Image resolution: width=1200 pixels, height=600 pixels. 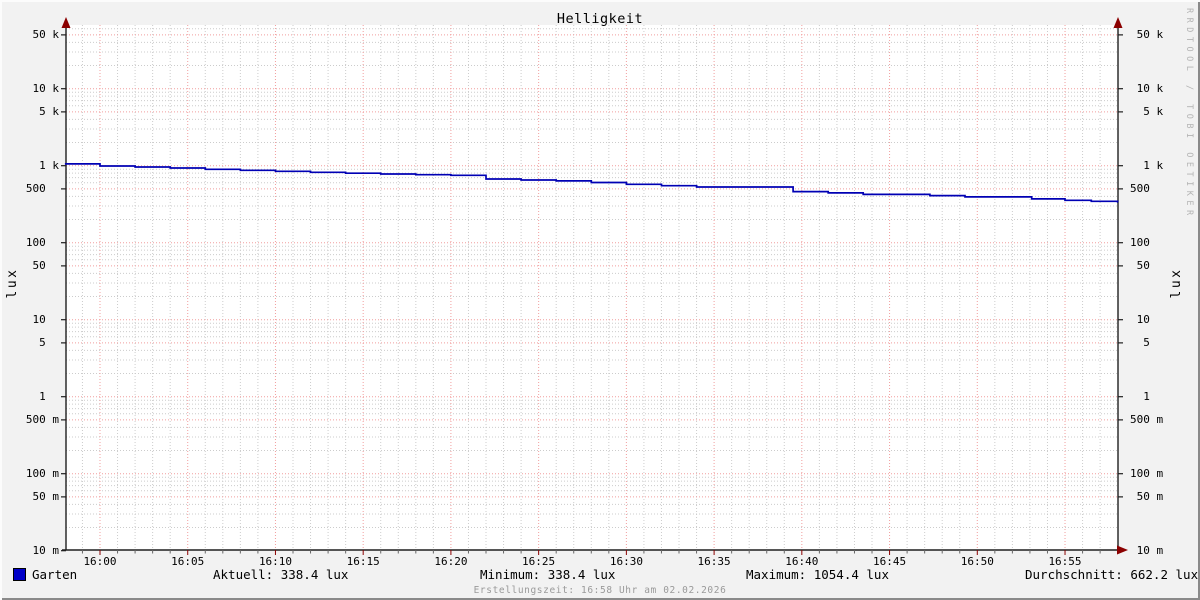 I want to click on x-axis-tick-label: 16:20, so click(x=451, y=561).